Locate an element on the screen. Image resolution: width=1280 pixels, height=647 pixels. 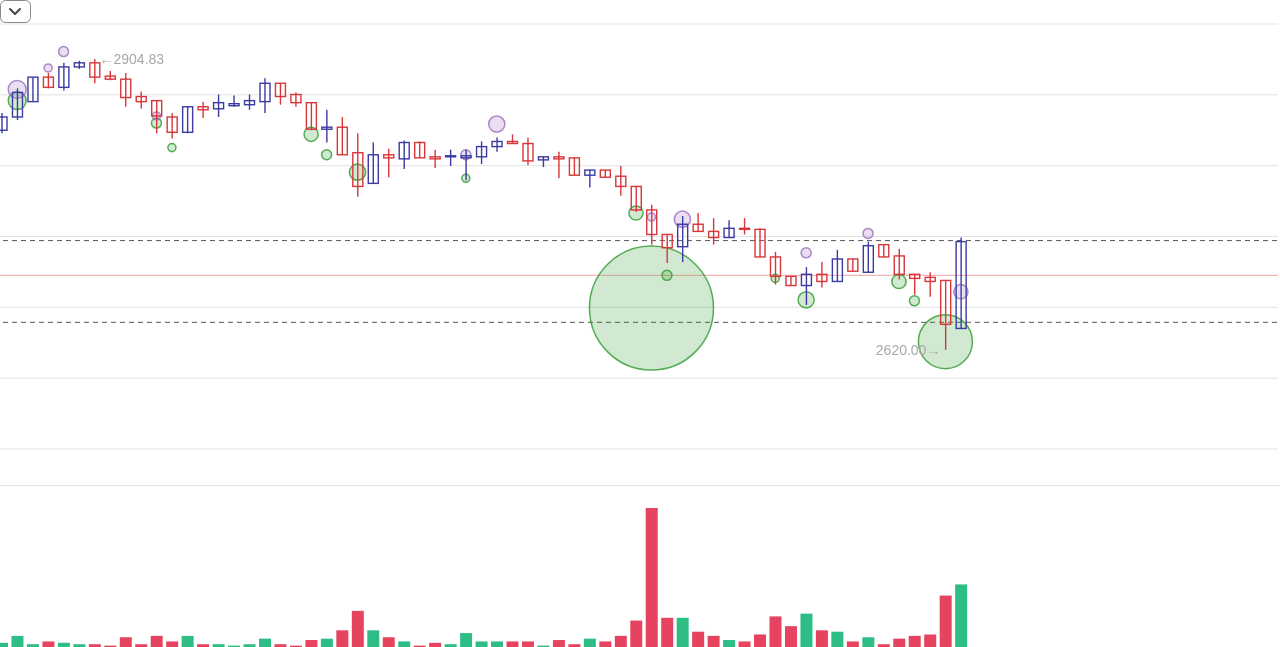
annotation: ←2904.83 is located at coordinates (132, 58).